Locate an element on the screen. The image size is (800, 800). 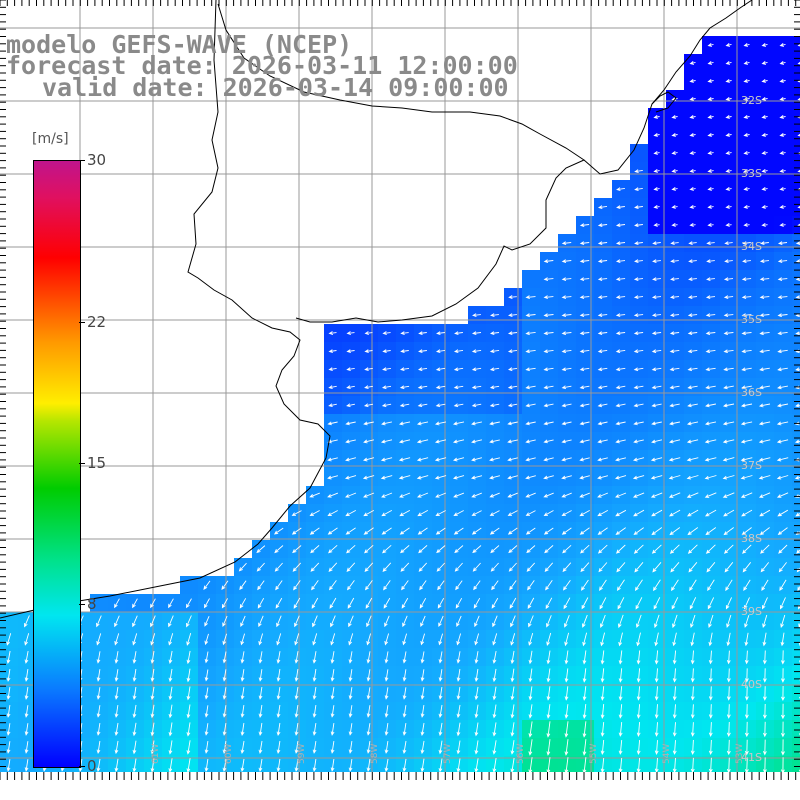
longitude-label: 58W is located at coordinates (375, 753).